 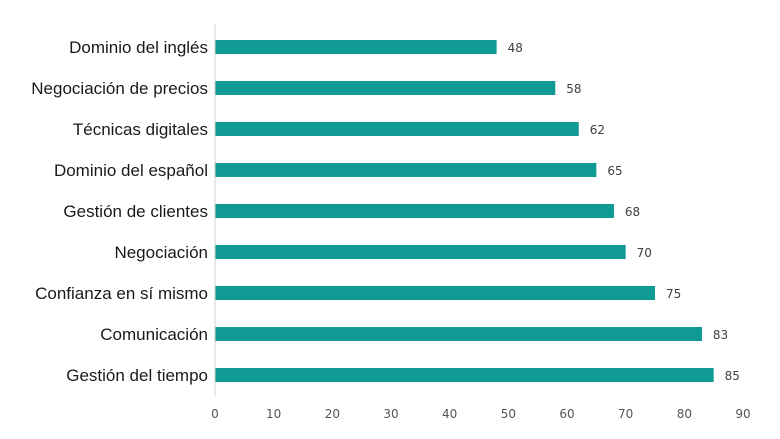 What do you see at coordinates (614, 171) in the screenshot?
I see `data-label: 65` at bounding box center [614, 171].